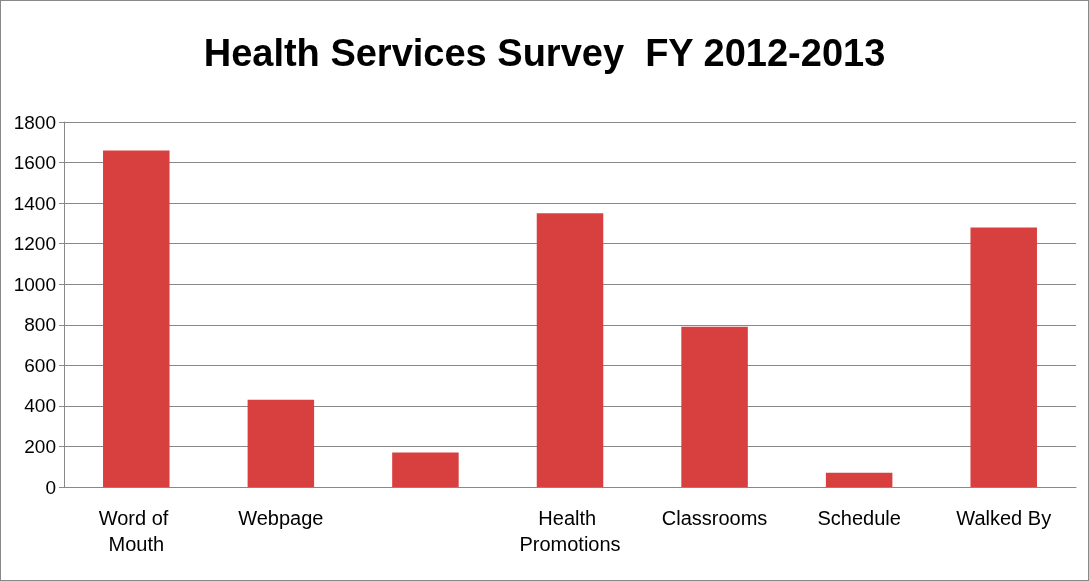  I want to click on x-tick-label: Classrooms, so click(714, 518).